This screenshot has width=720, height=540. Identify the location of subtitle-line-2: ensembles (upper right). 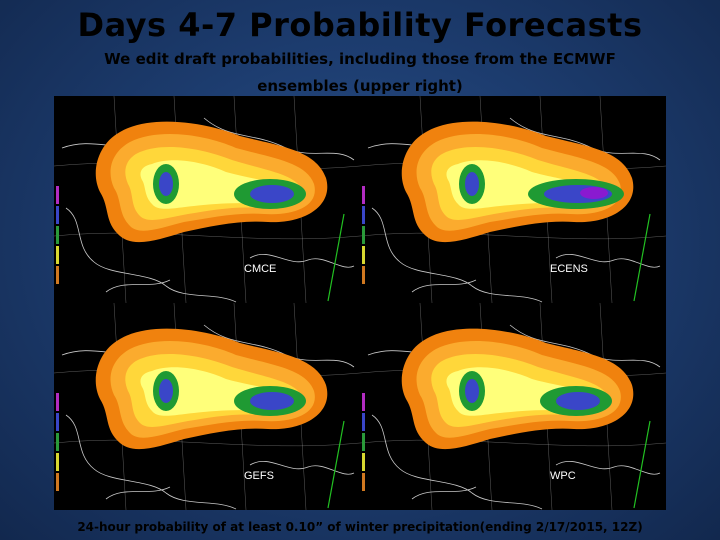
(360, 86).